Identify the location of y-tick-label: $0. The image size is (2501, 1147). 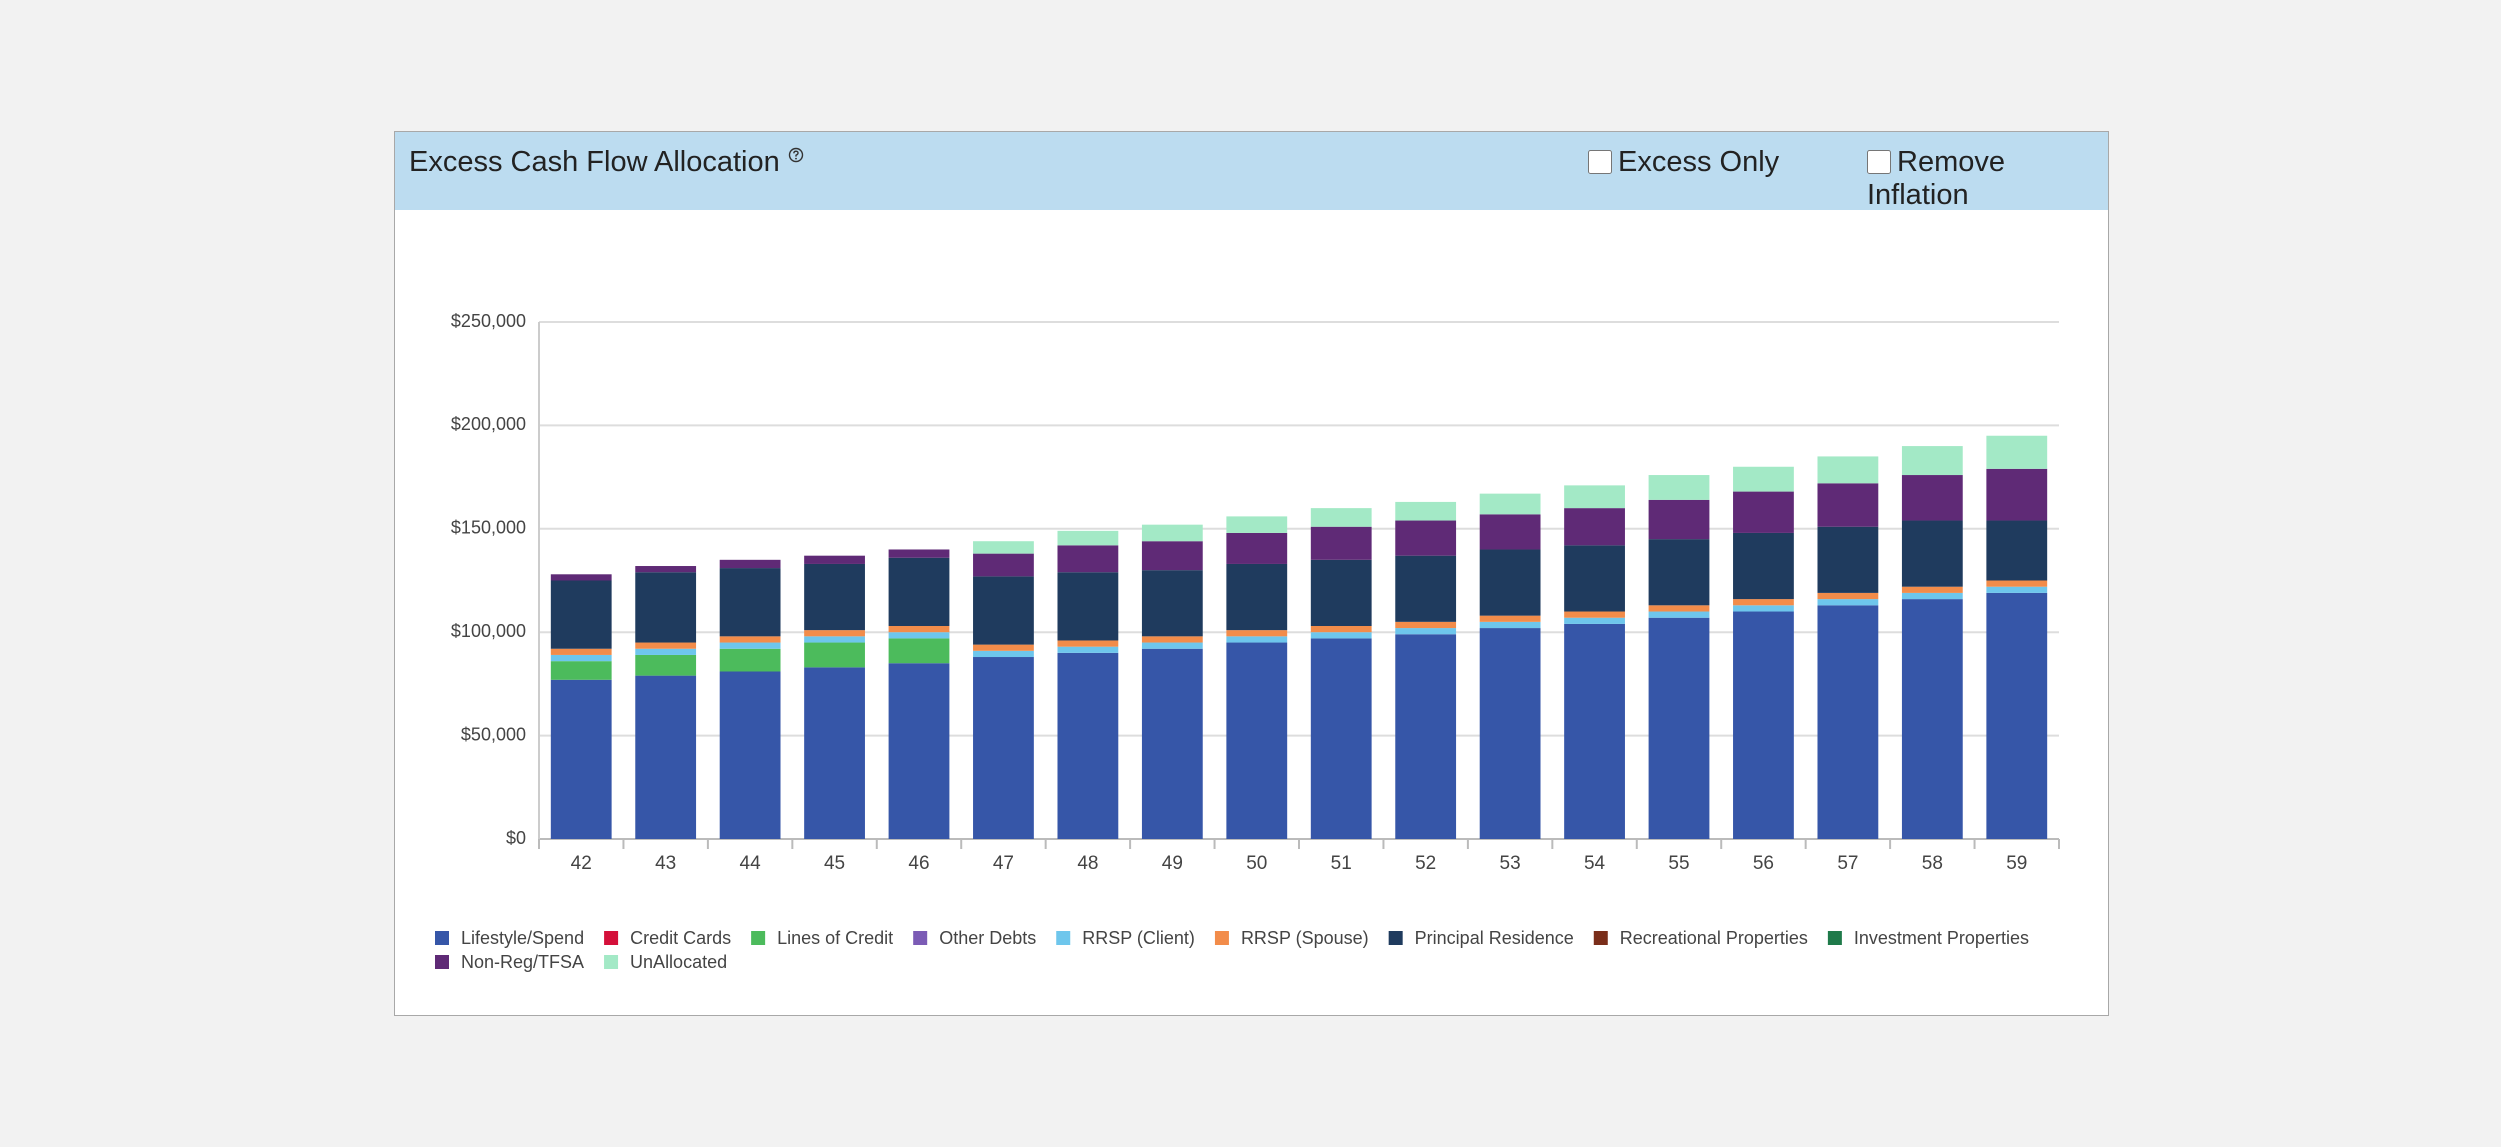
(516, 838).